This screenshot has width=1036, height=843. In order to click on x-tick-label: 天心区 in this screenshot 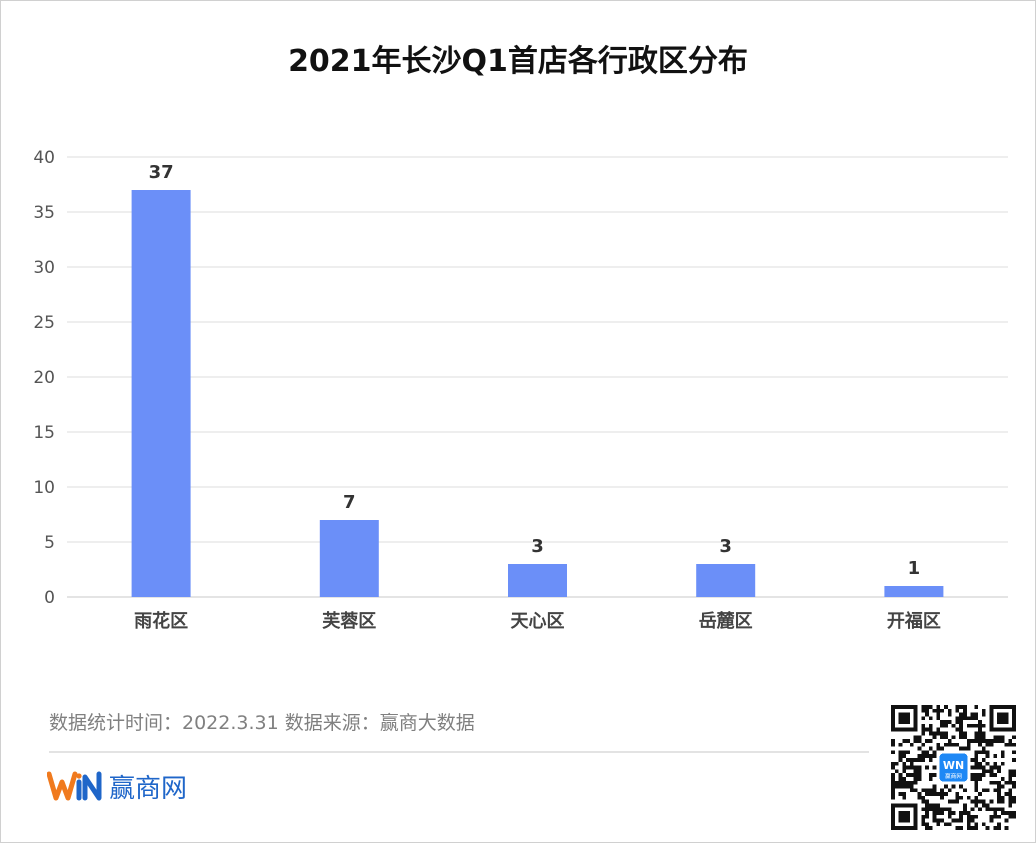, I will do `click(538, 621)`.